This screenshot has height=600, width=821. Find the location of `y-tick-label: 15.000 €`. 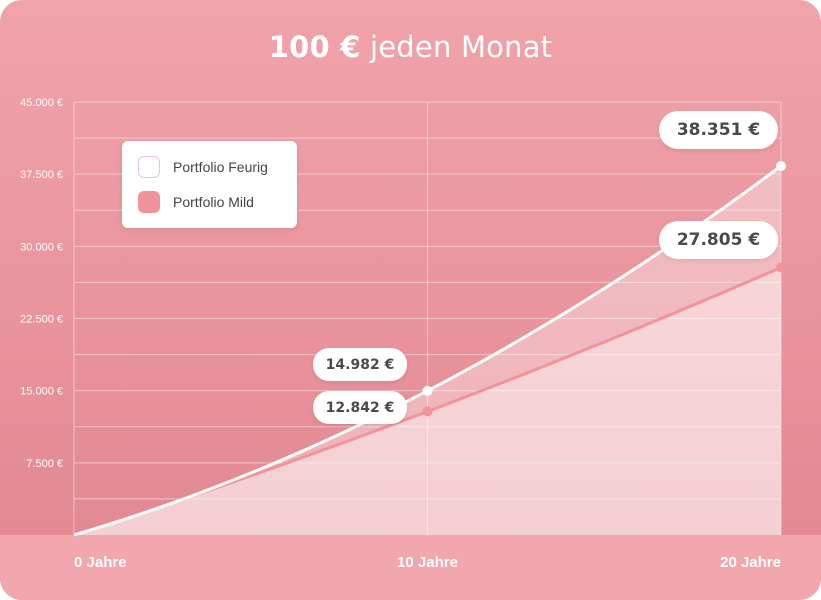

y-tick-label: 15.000 € is located at coordinates (41, 392).